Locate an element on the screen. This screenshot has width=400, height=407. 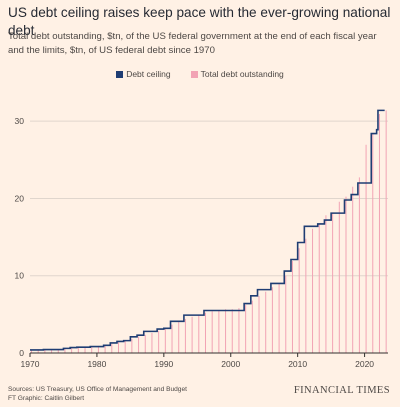
y-tick-label-0: 0 is located at coordinates (21, 353).